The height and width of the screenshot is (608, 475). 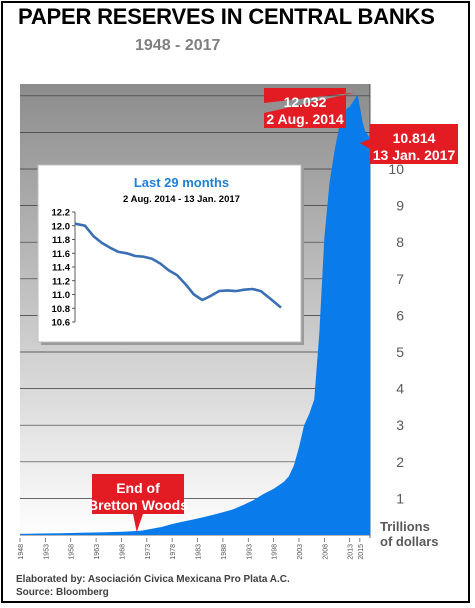 What do you see at coordinates (400, 242) in the screenshot?
I see `y-tick-label: 8` at bounding box center [400, 242].